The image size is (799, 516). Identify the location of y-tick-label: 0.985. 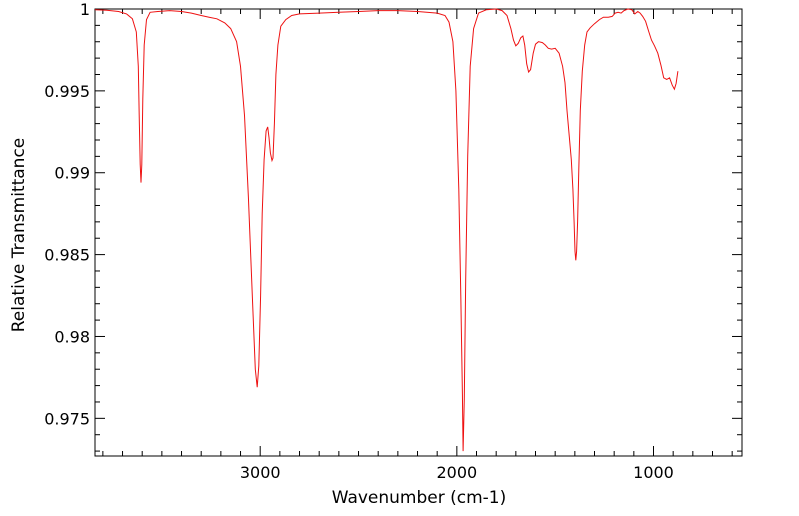
(67, 255).